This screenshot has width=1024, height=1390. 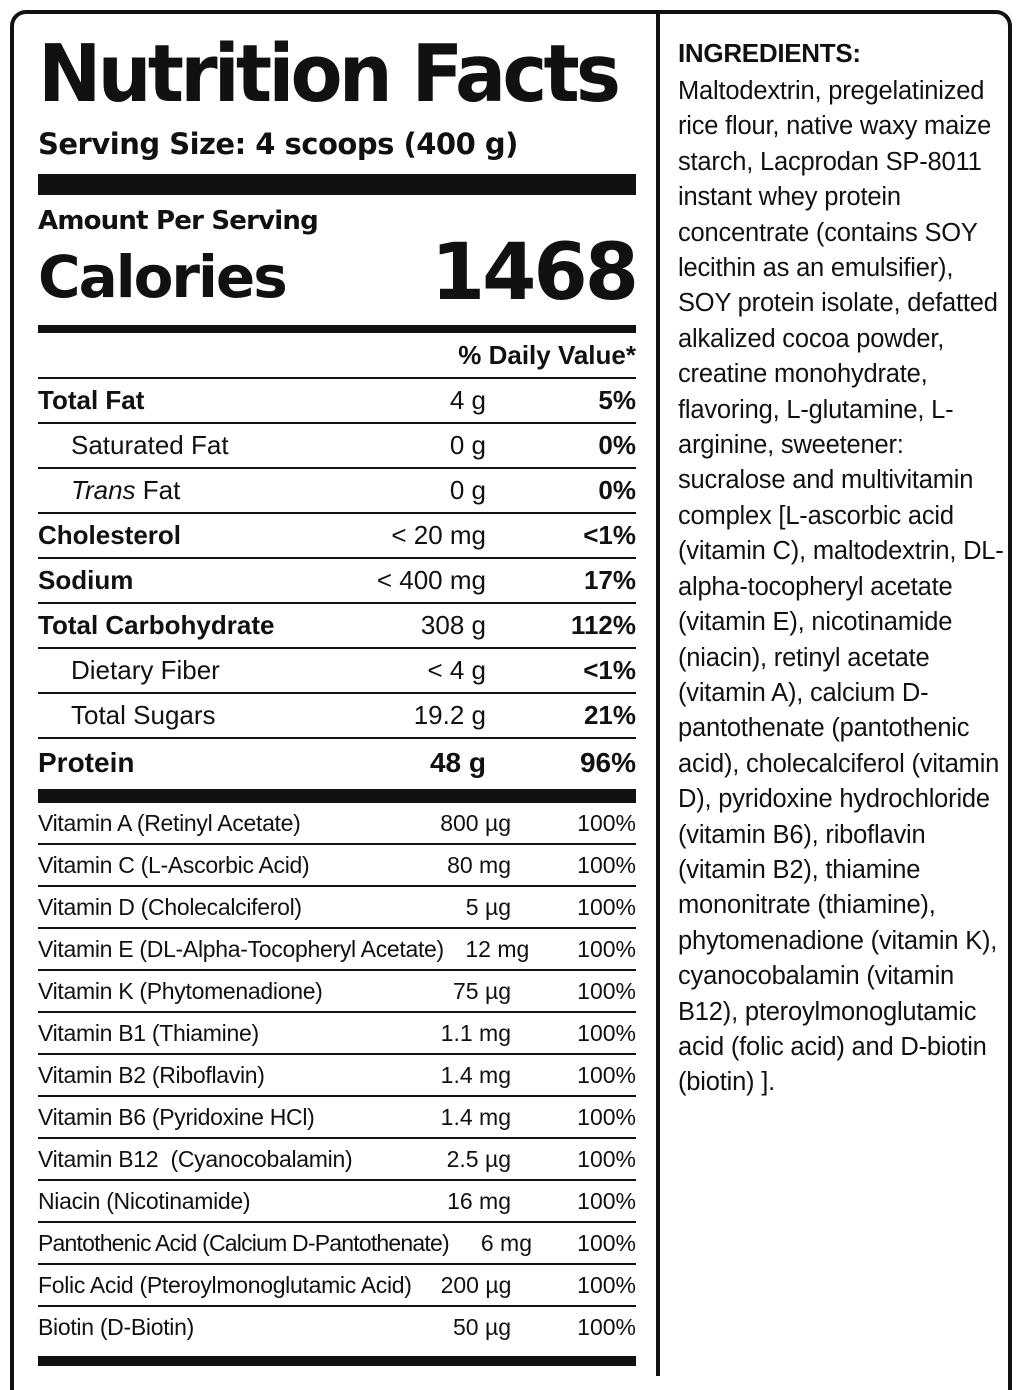 What do you see at coordinates (478, 1158) in the screenshot?
I see `vitamin-amount: 2.5 µg` at bounding box center [478, 1158].